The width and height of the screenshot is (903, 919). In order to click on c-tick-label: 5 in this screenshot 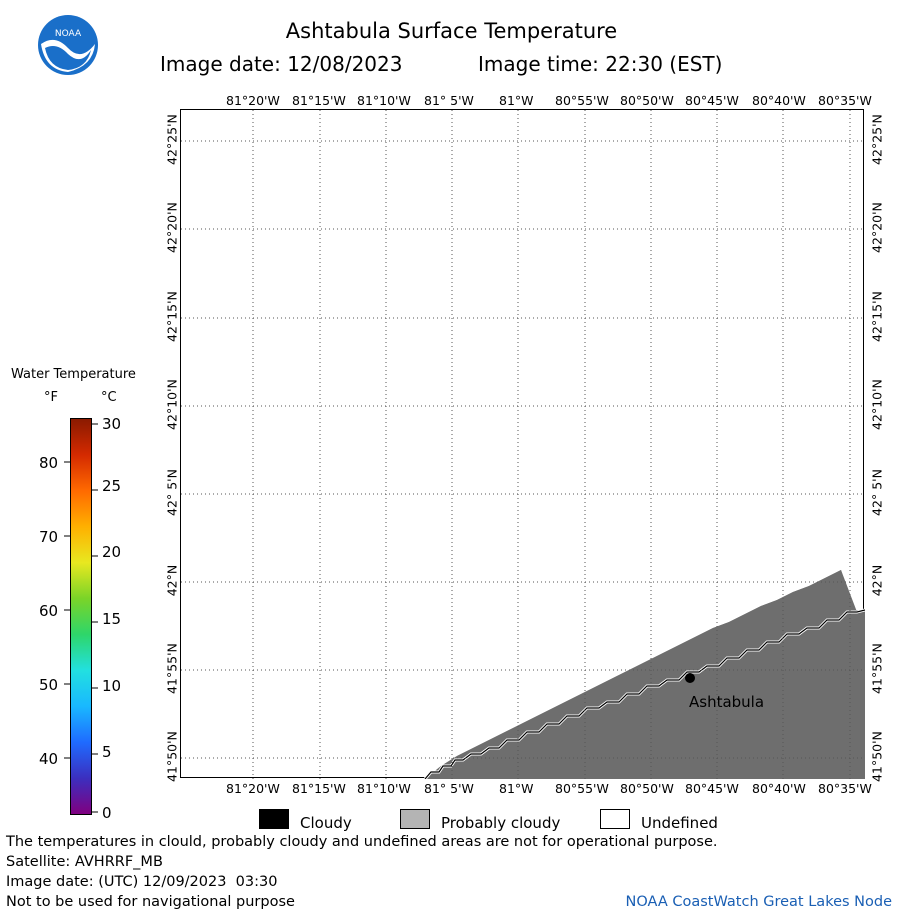, I will do `click(107, 752)`.